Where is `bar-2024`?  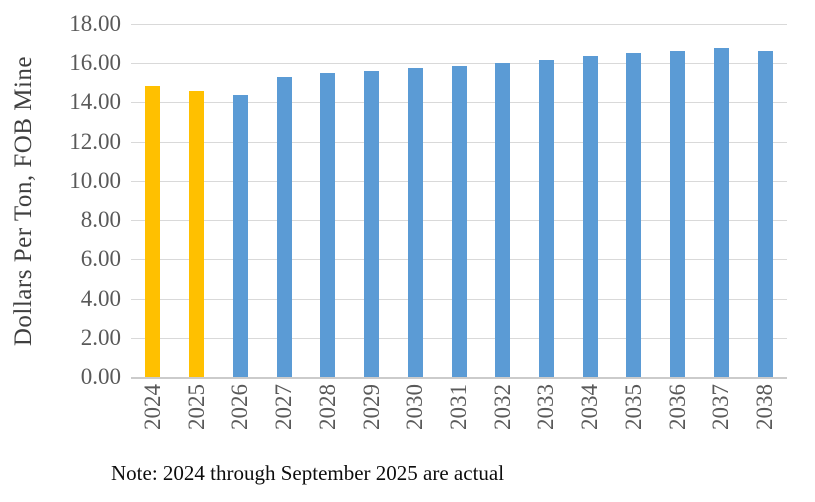
bar-2024 is located at coordinates (153, 231).